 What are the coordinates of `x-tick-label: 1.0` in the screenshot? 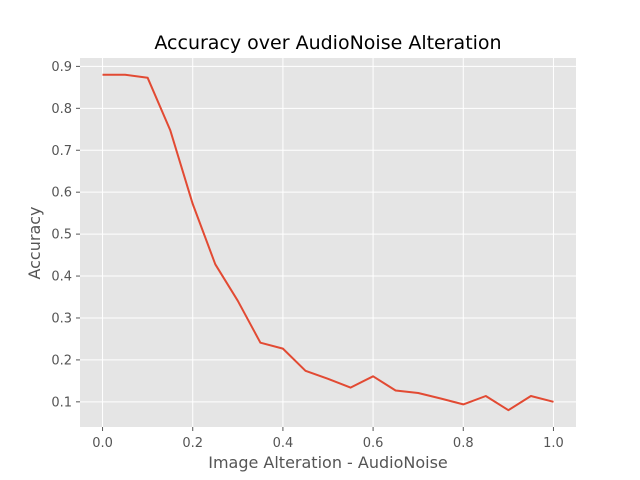 It's located at (553, 443).